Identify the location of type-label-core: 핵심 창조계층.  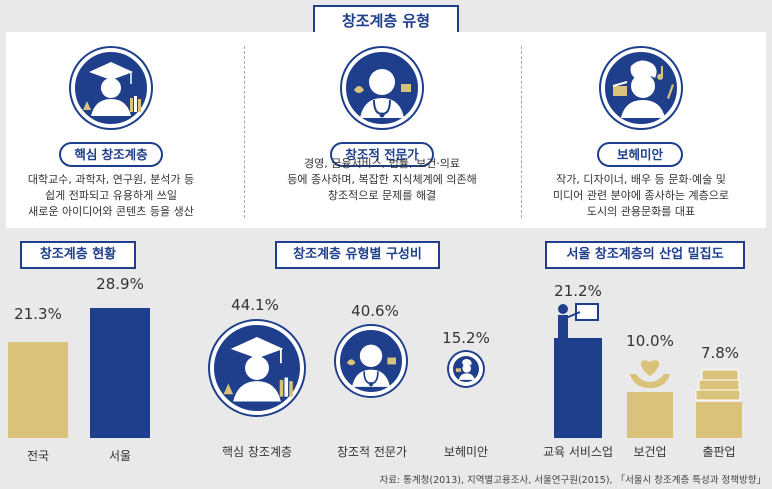
(111, 154).